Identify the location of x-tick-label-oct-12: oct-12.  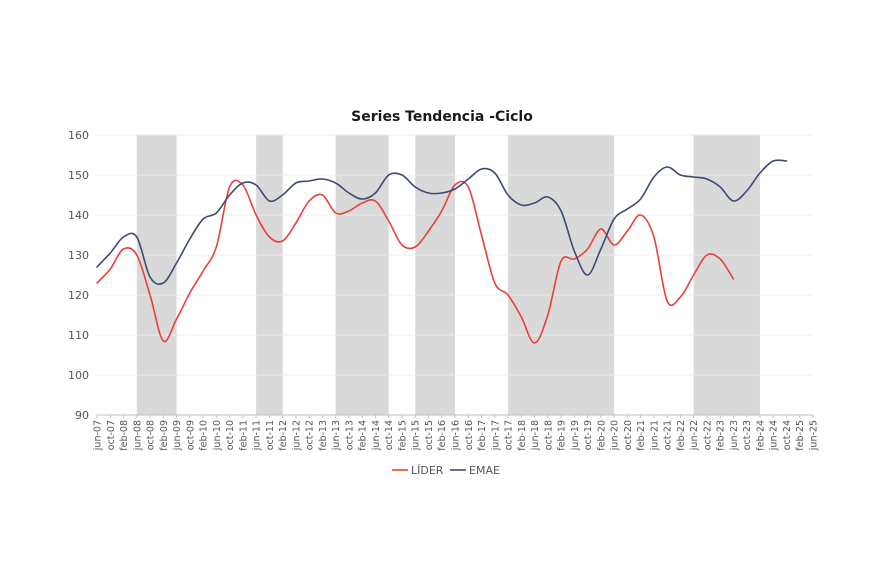
(310, 435).